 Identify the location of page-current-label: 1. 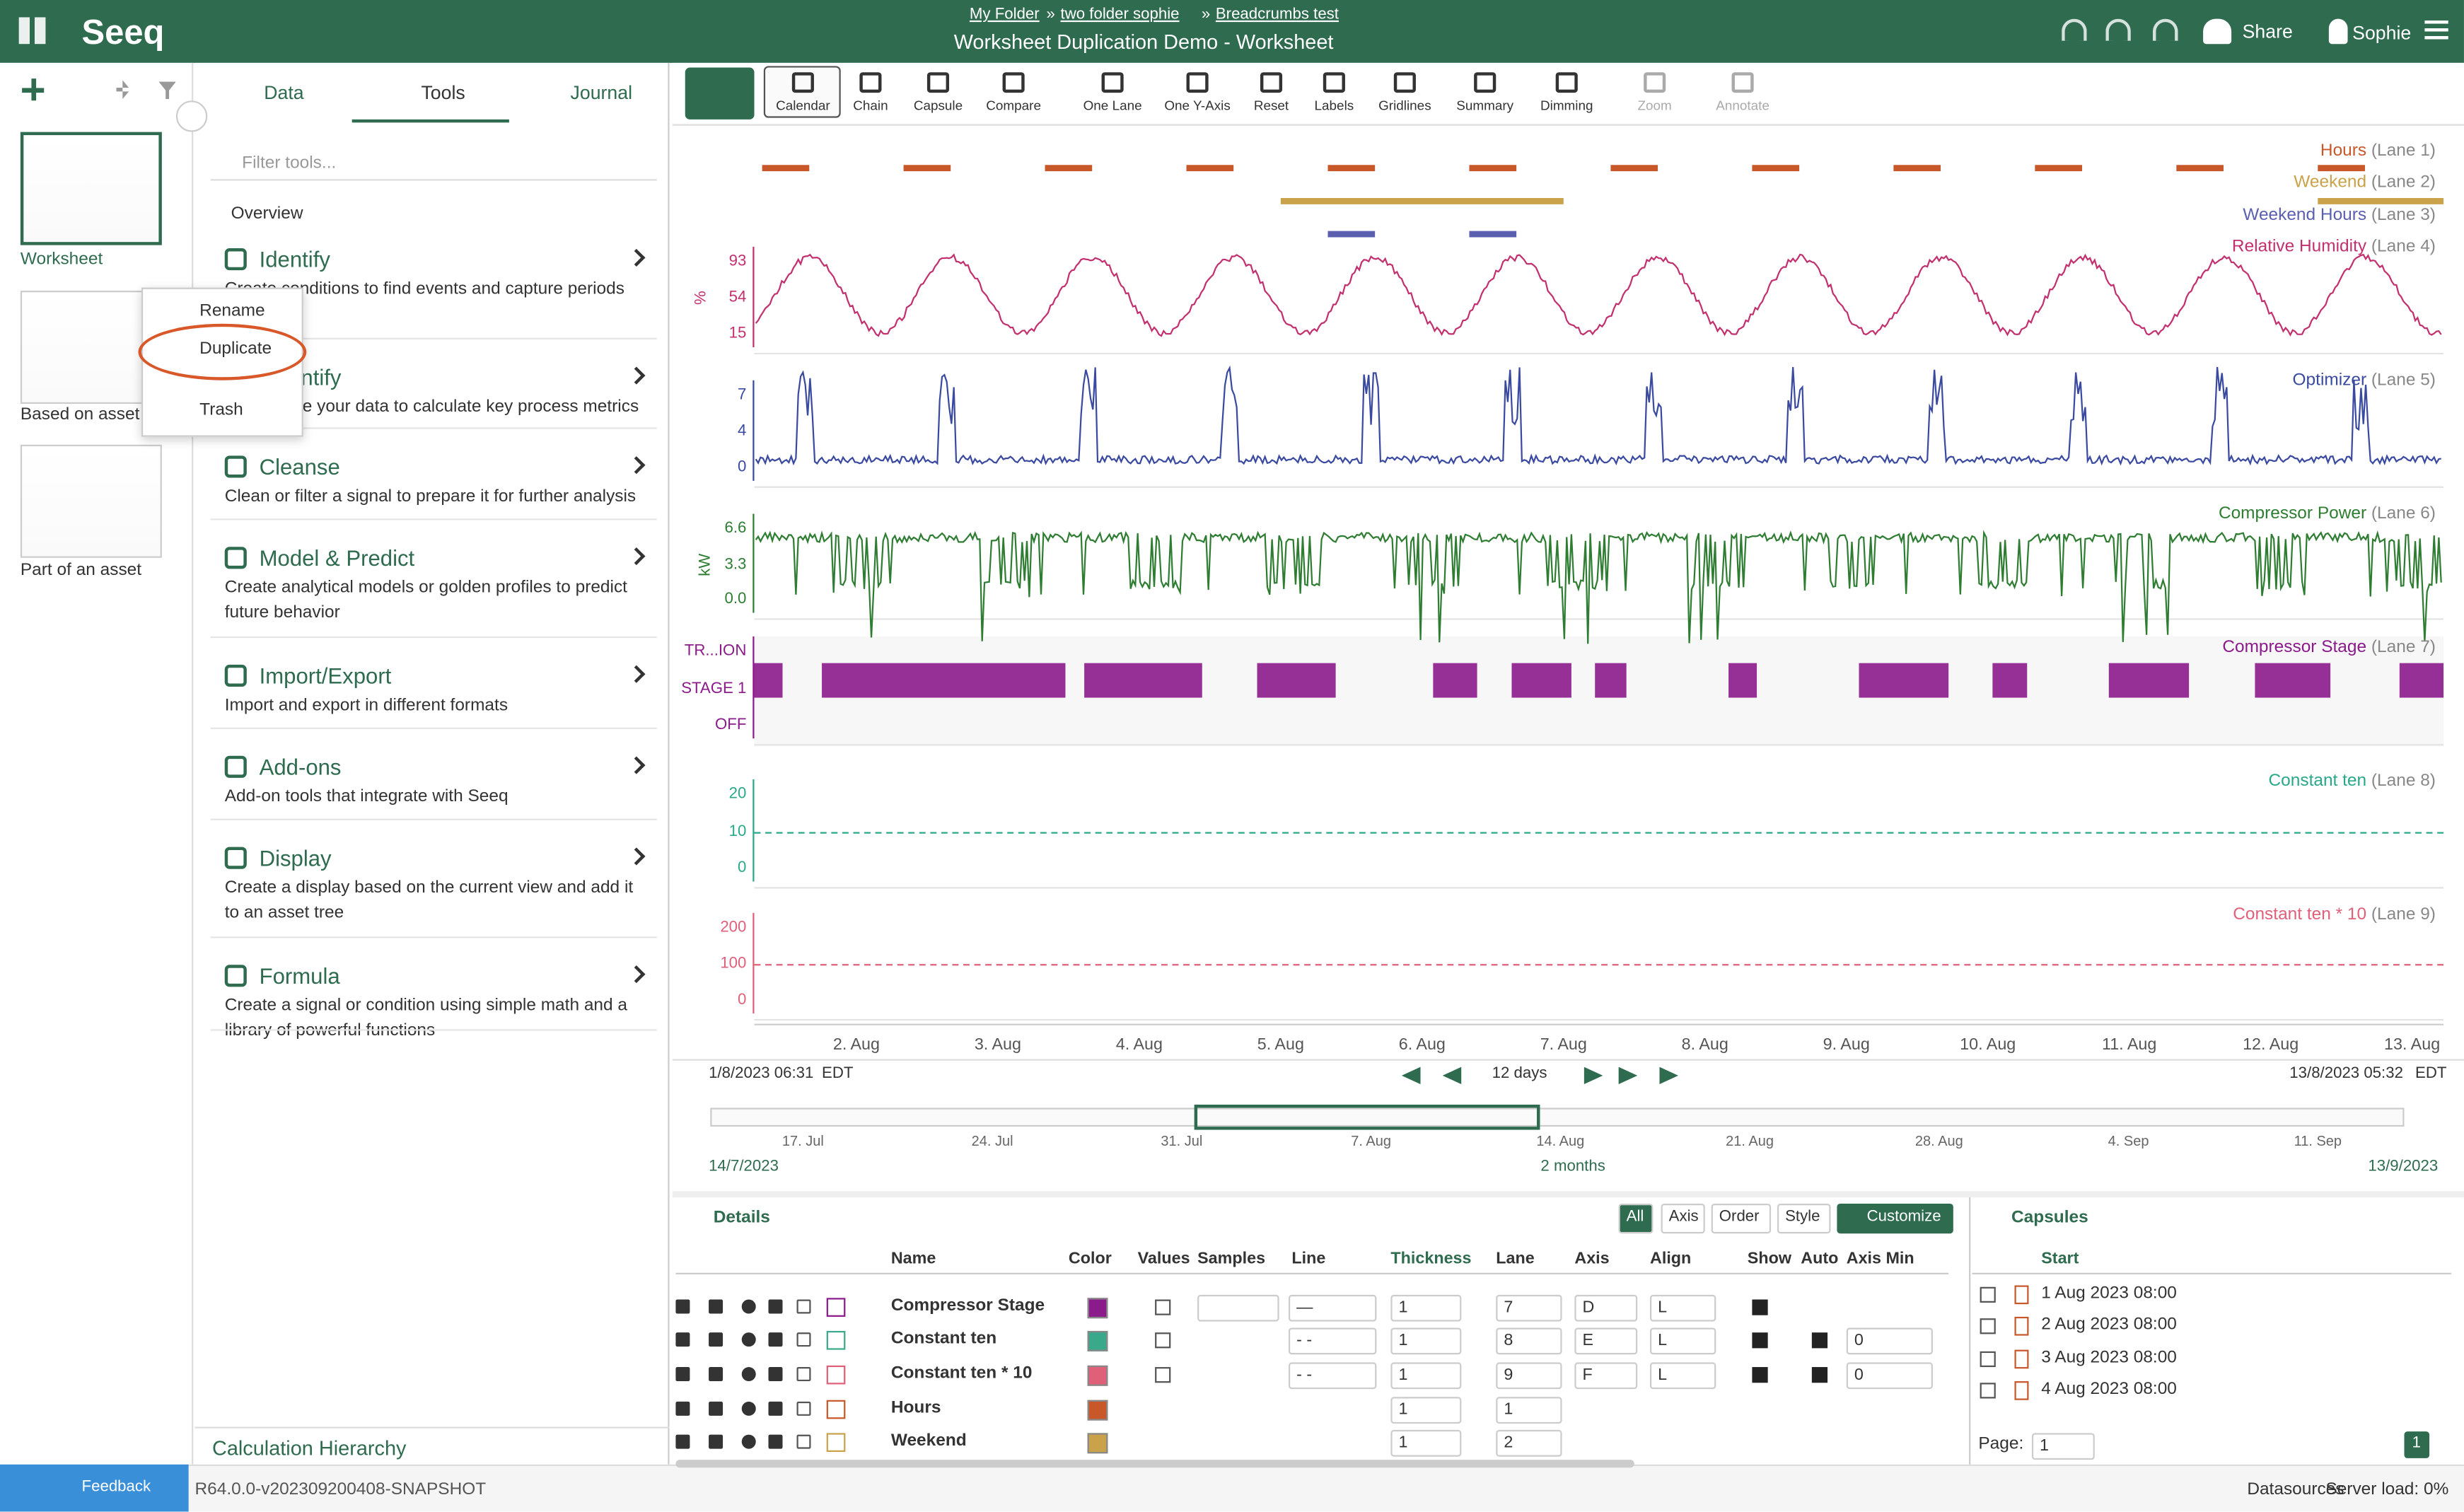
(2416, 1443).